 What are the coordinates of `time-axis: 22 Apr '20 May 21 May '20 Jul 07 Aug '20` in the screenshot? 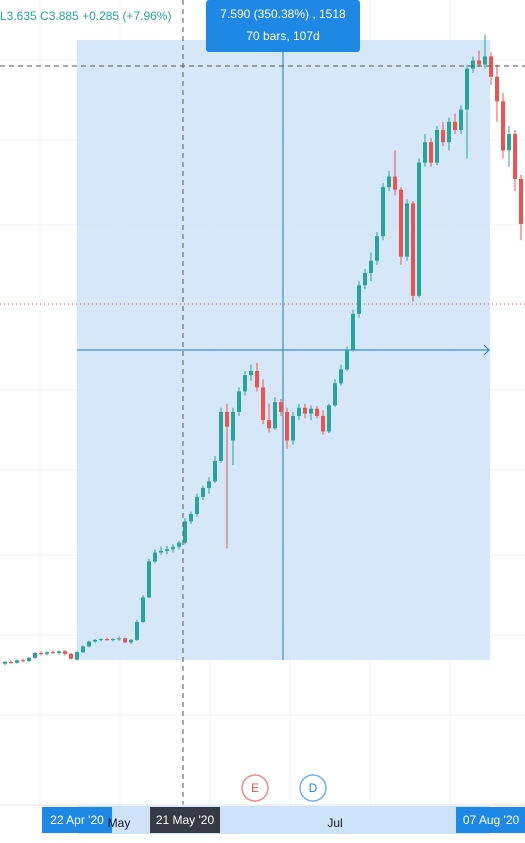 It's located at (283, 820).